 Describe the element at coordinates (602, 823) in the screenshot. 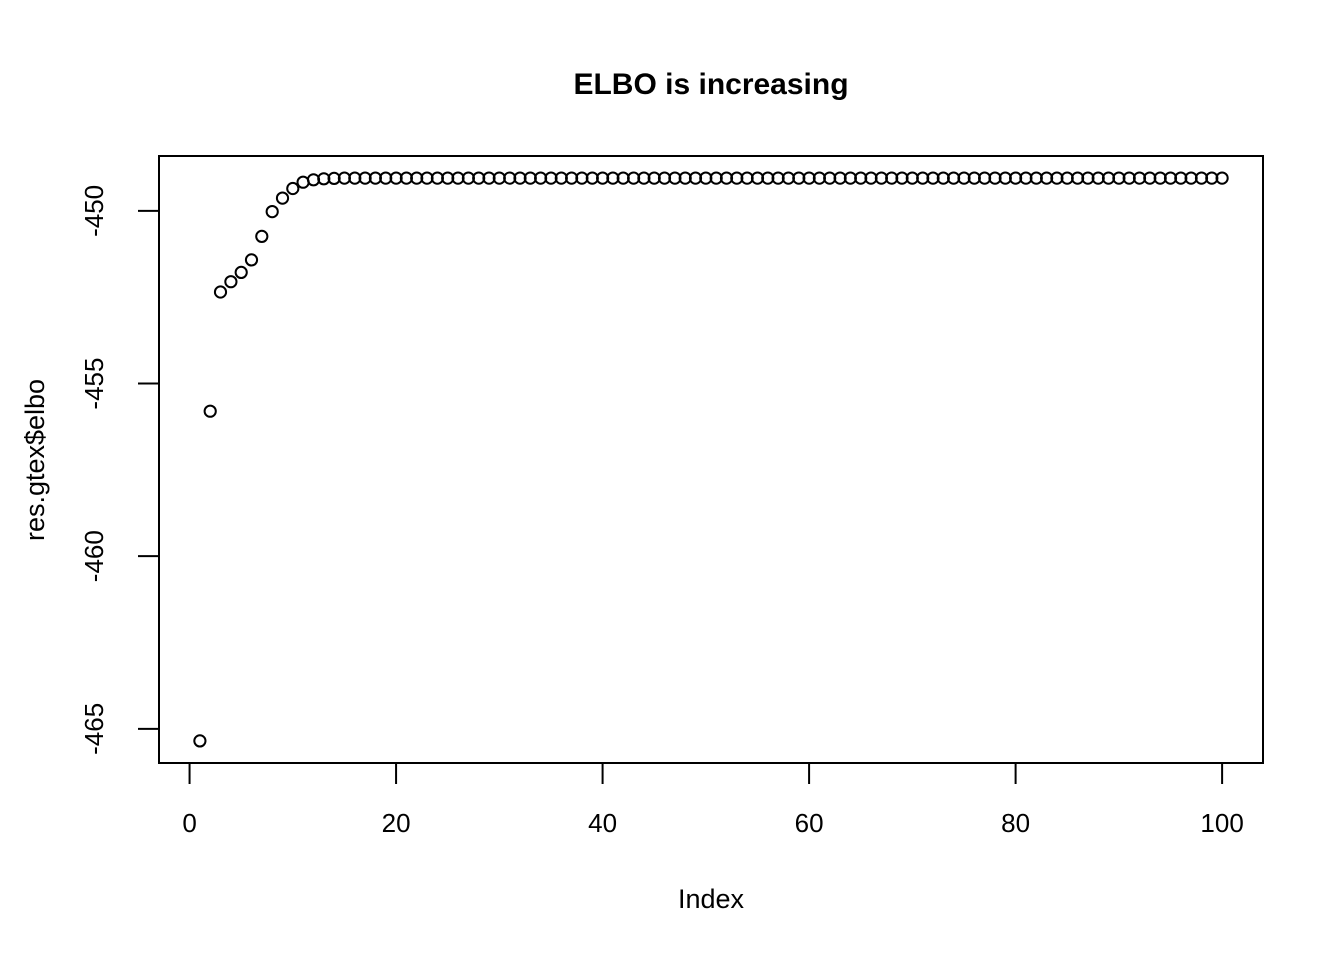

I see `x-tick-label: 40` at that location.